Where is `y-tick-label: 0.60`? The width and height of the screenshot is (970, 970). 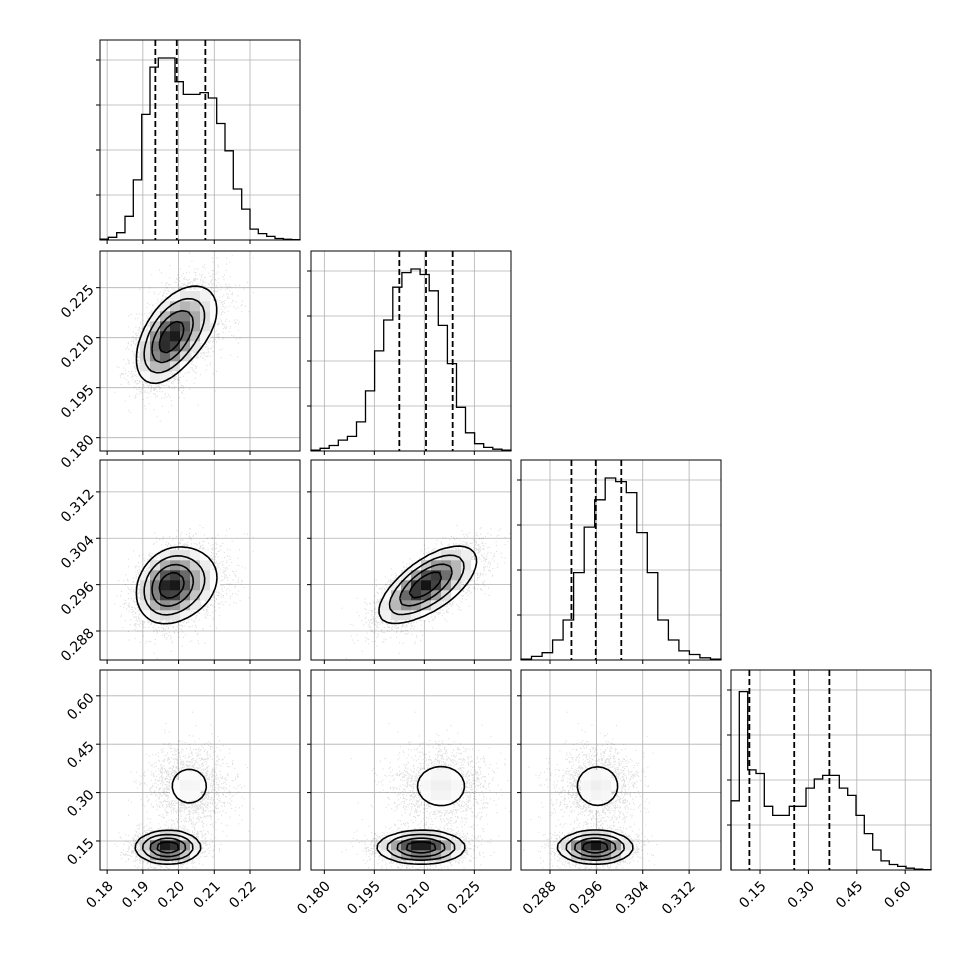 y-tick-label: 0.60 is located at coordinates (80, 706).